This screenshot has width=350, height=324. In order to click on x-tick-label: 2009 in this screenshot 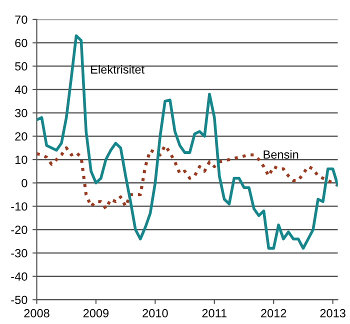, I will do `click(96, 313)`.